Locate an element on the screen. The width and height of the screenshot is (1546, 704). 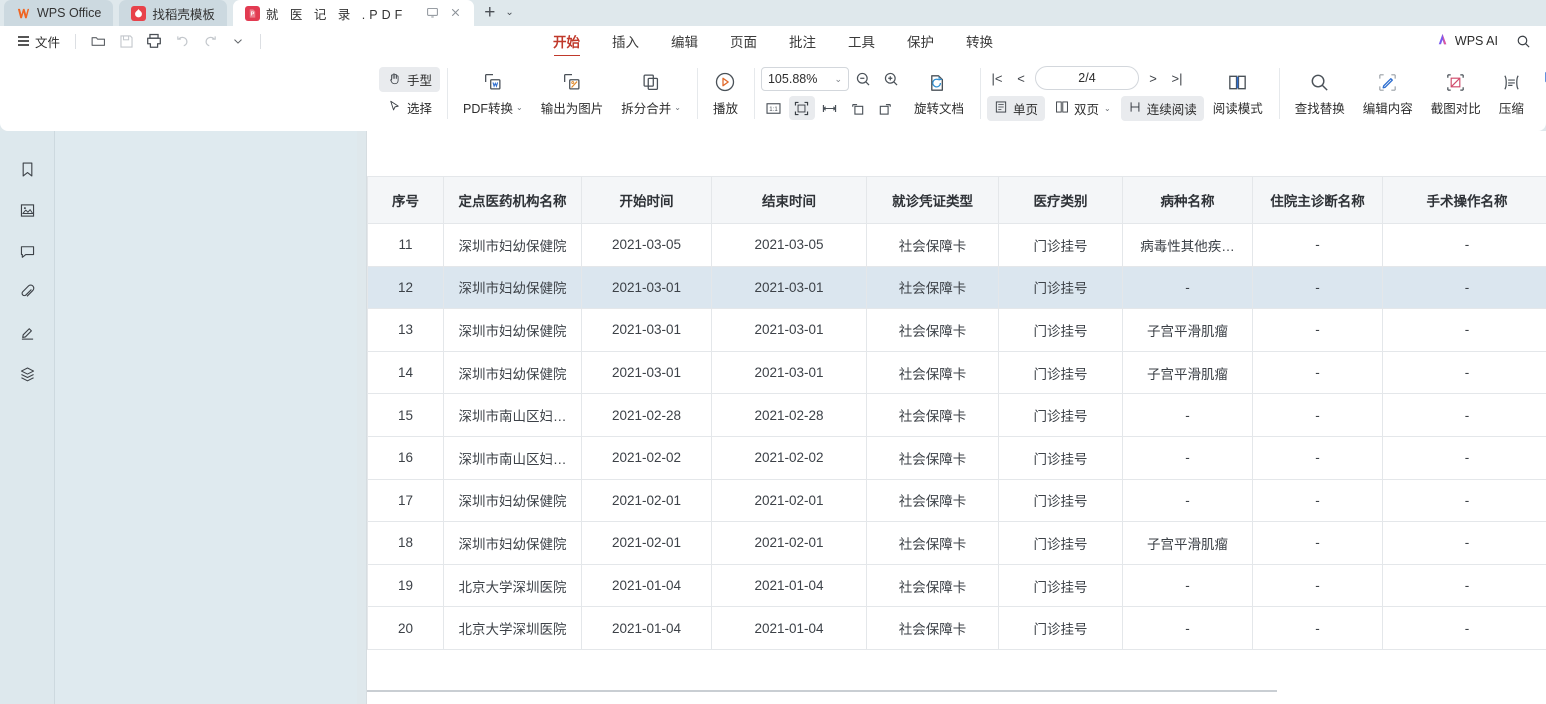
svg-text: 1:1 is located at coordinates (774, 110).